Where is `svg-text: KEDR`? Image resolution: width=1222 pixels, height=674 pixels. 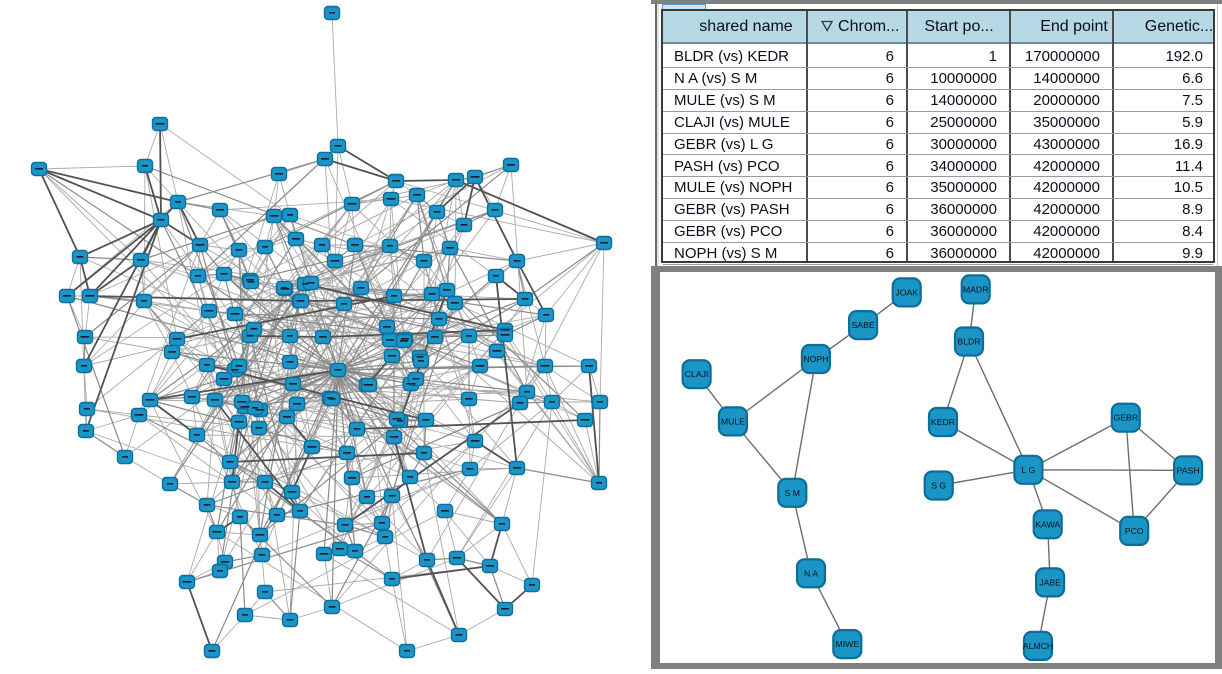 svg-text: KEDR is located at coordinates (943, 422).